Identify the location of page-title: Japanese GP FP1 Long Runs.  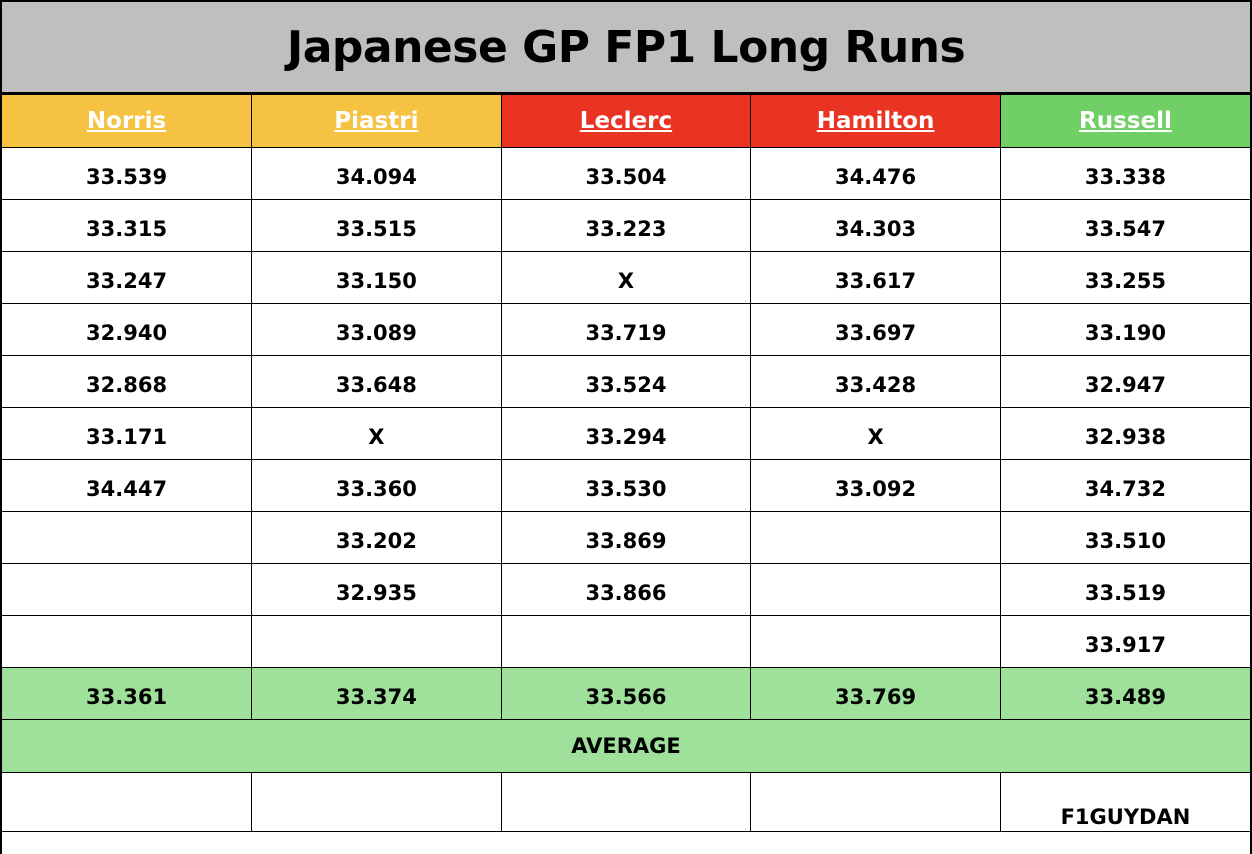
(626, 47).